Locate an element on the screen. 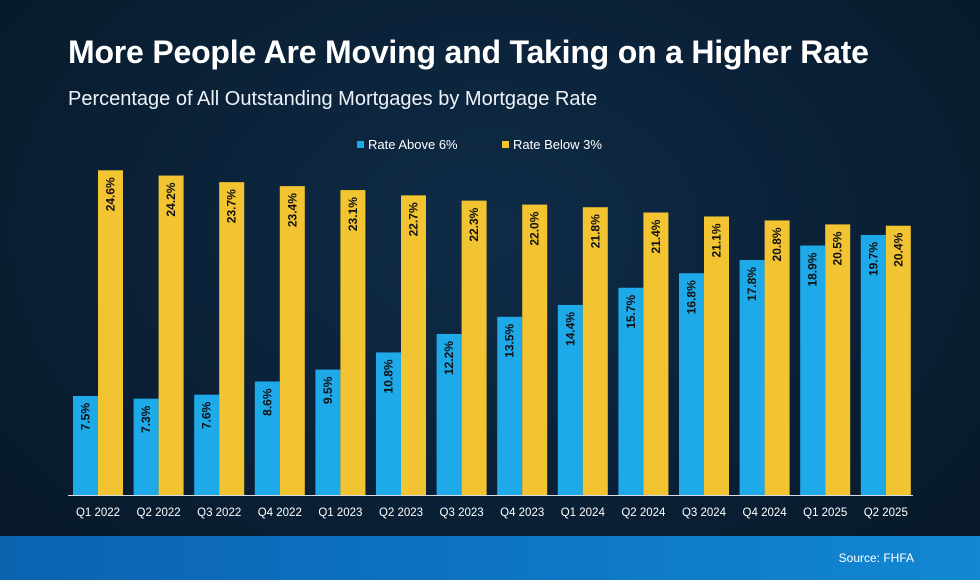  data-label-below-0: 24.6% is located at coordinates (111, 194).